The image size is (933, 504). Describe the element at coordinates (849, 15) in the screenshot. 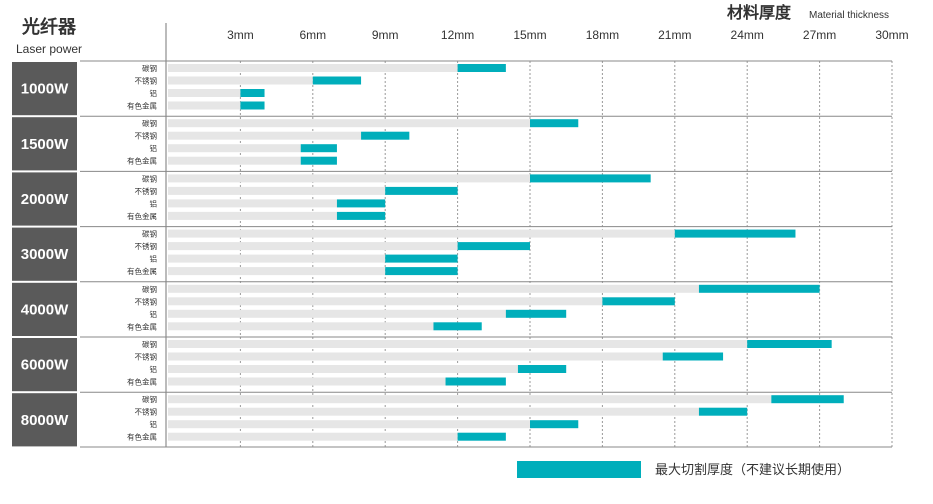

I see `title-thickness-en: Material thickness` at that location.